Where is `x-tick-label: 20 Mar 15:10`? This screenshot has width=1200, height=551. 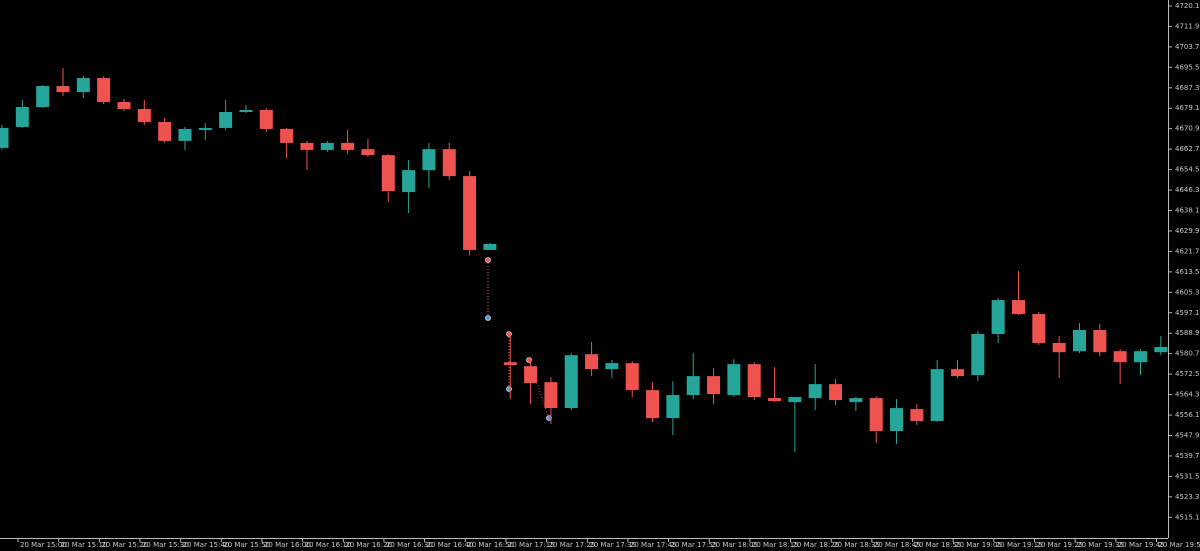
x-tick-label: 20 Mar 15:10 is located at coordinates (84, 545).